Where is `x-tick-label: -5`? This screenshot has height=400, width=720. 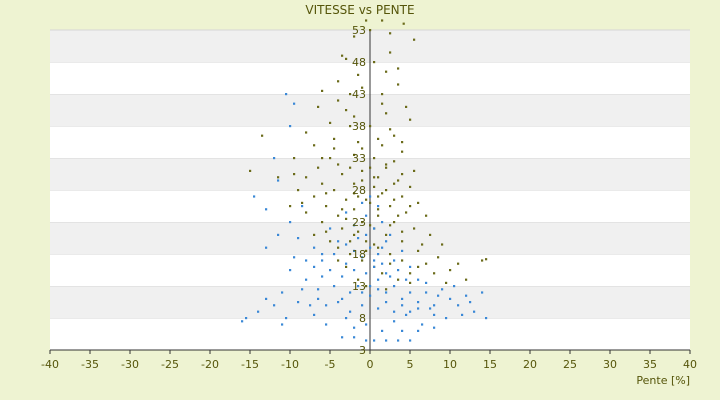 x-tick-label: -5 is located at coordinates (330, 364).